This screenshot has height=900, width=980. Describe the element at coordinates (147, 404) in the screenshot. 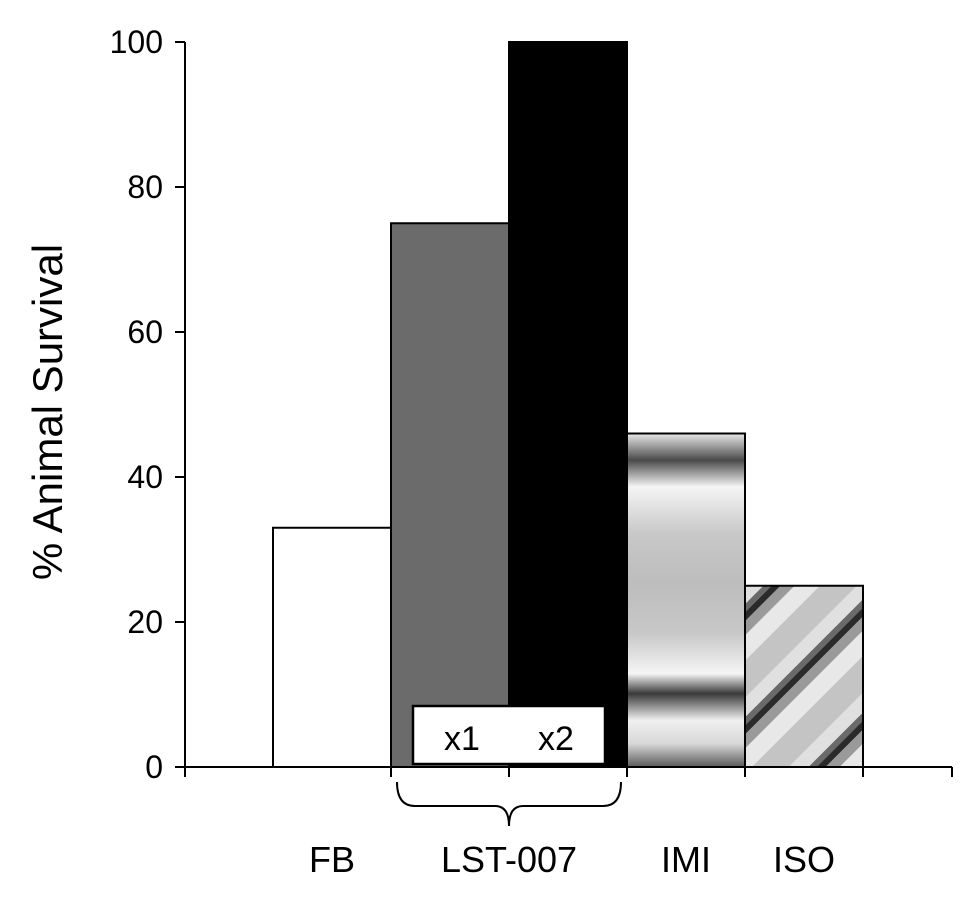

I see `y-ticks-layer: 0 20 40 60 80 100` at that location.